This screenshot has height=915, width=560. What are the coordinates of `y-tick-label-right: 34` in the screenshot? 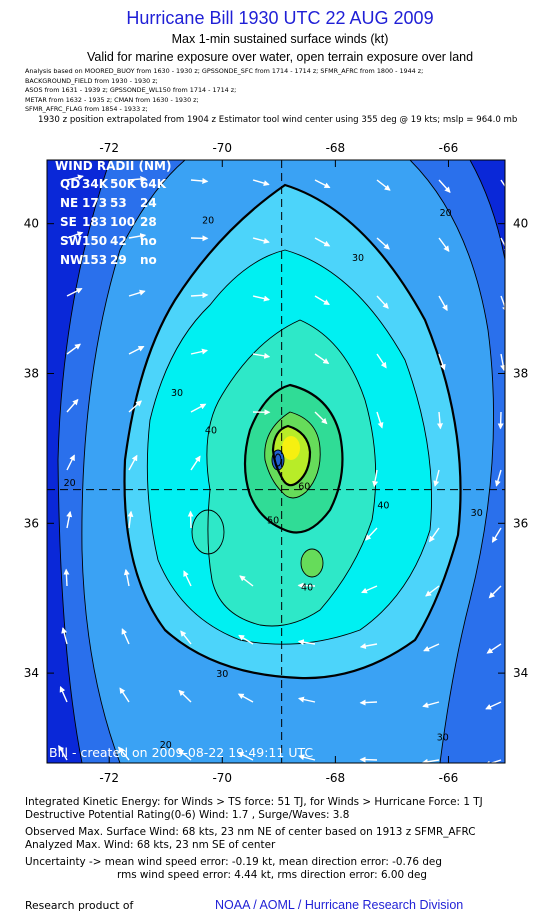 It's located at (520, 673).